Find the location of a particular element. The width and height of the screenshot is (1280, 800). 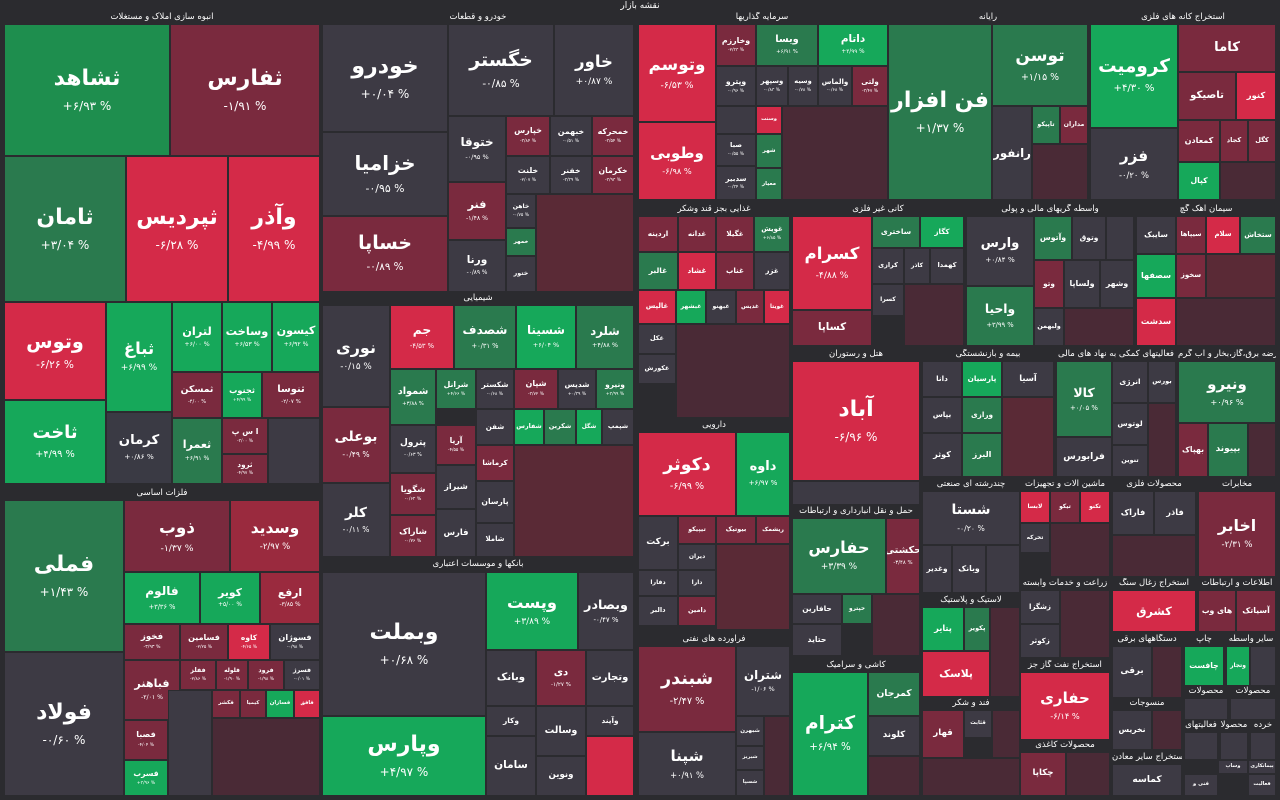

stock-tile: شفن is located at coordinates (495, 427).